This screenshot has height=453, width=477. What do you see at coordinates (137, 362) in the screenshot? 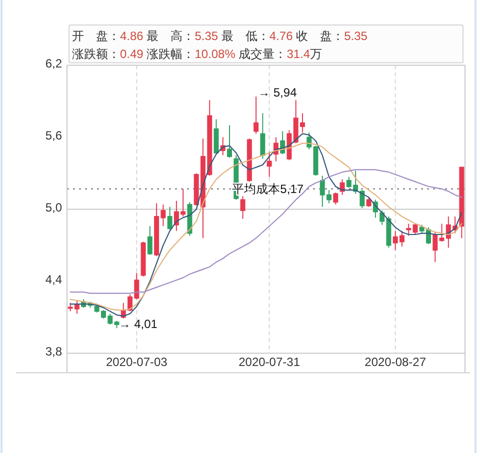
I see `x-tick-label: 2020-07-03` at bounding box center [137, 362].